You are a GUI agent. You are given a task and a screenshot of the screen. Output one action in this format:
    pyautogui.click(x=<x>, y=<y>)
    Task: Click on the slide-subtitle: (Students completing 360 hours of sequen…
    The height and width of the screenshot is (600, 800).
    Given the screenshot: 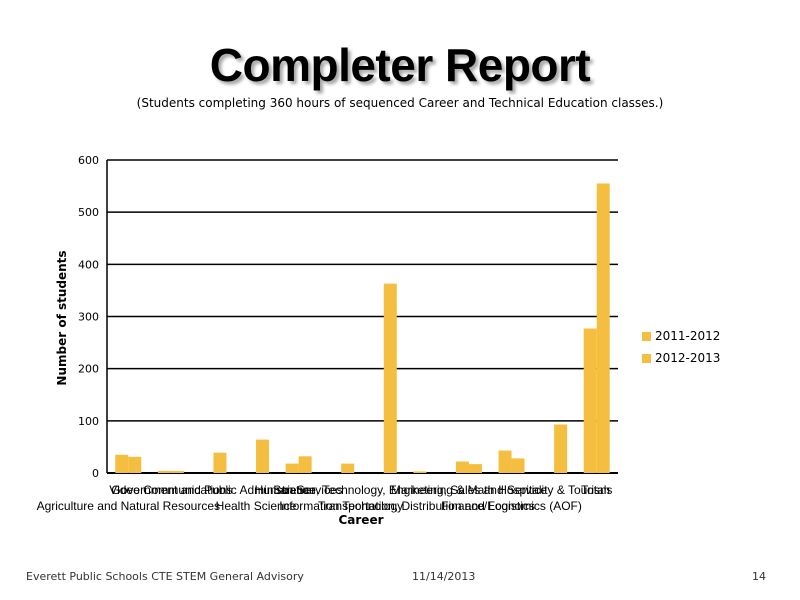 What is the action you would take?
    pyautogui.click(x=400, y=103)
    